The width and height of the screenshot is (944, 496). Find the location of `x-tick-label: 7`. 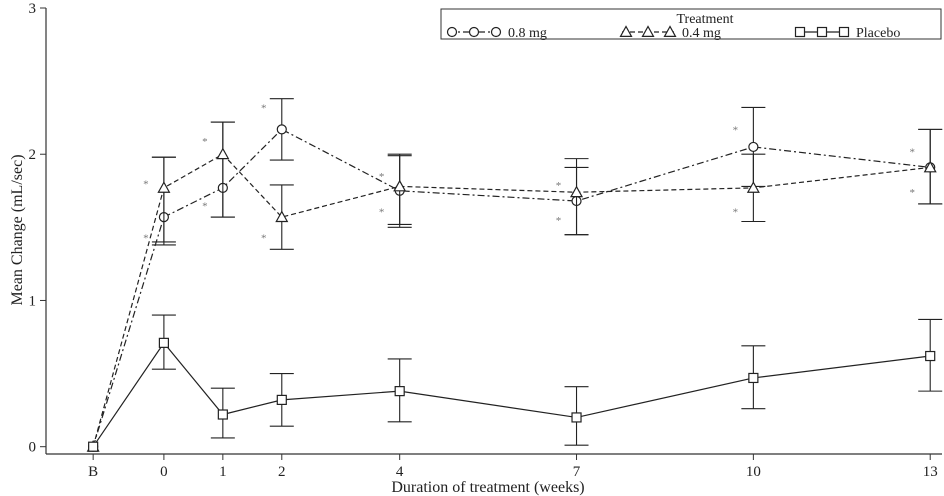

x-tick-label: 7 is located at coordinates (577, 472).